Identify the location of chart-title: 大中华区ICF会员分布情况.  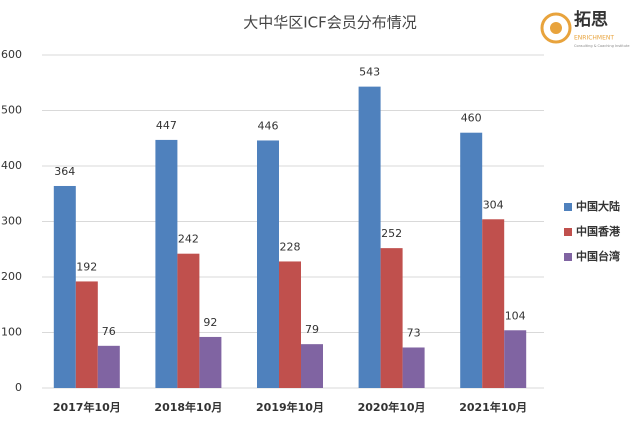
(330, 23).